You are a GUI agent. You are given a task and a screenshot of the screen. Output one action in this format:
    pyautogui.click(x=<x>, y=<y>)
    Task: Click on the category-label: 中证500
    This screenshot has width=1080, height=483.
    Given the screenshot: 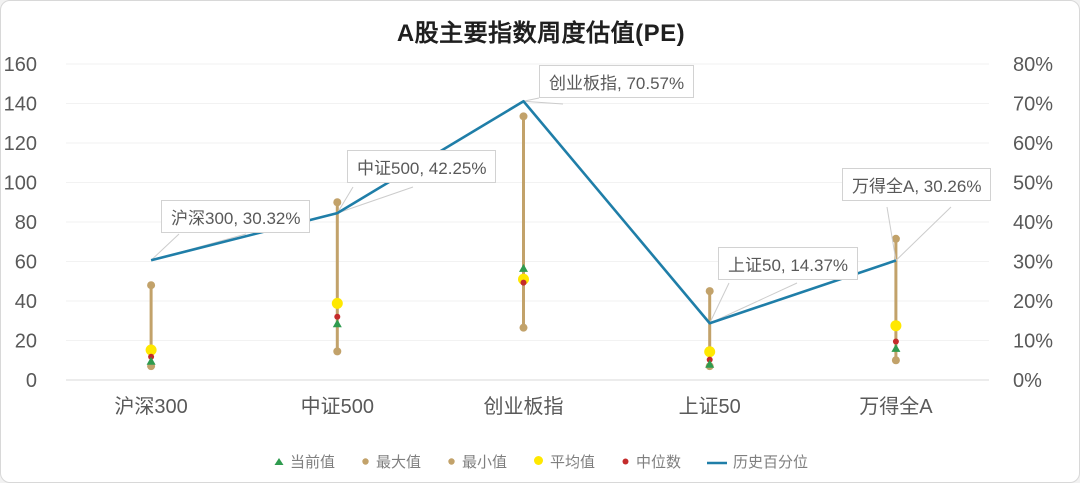 What is the action you would take?
    pyautogui.click(x=337, y=406)
    